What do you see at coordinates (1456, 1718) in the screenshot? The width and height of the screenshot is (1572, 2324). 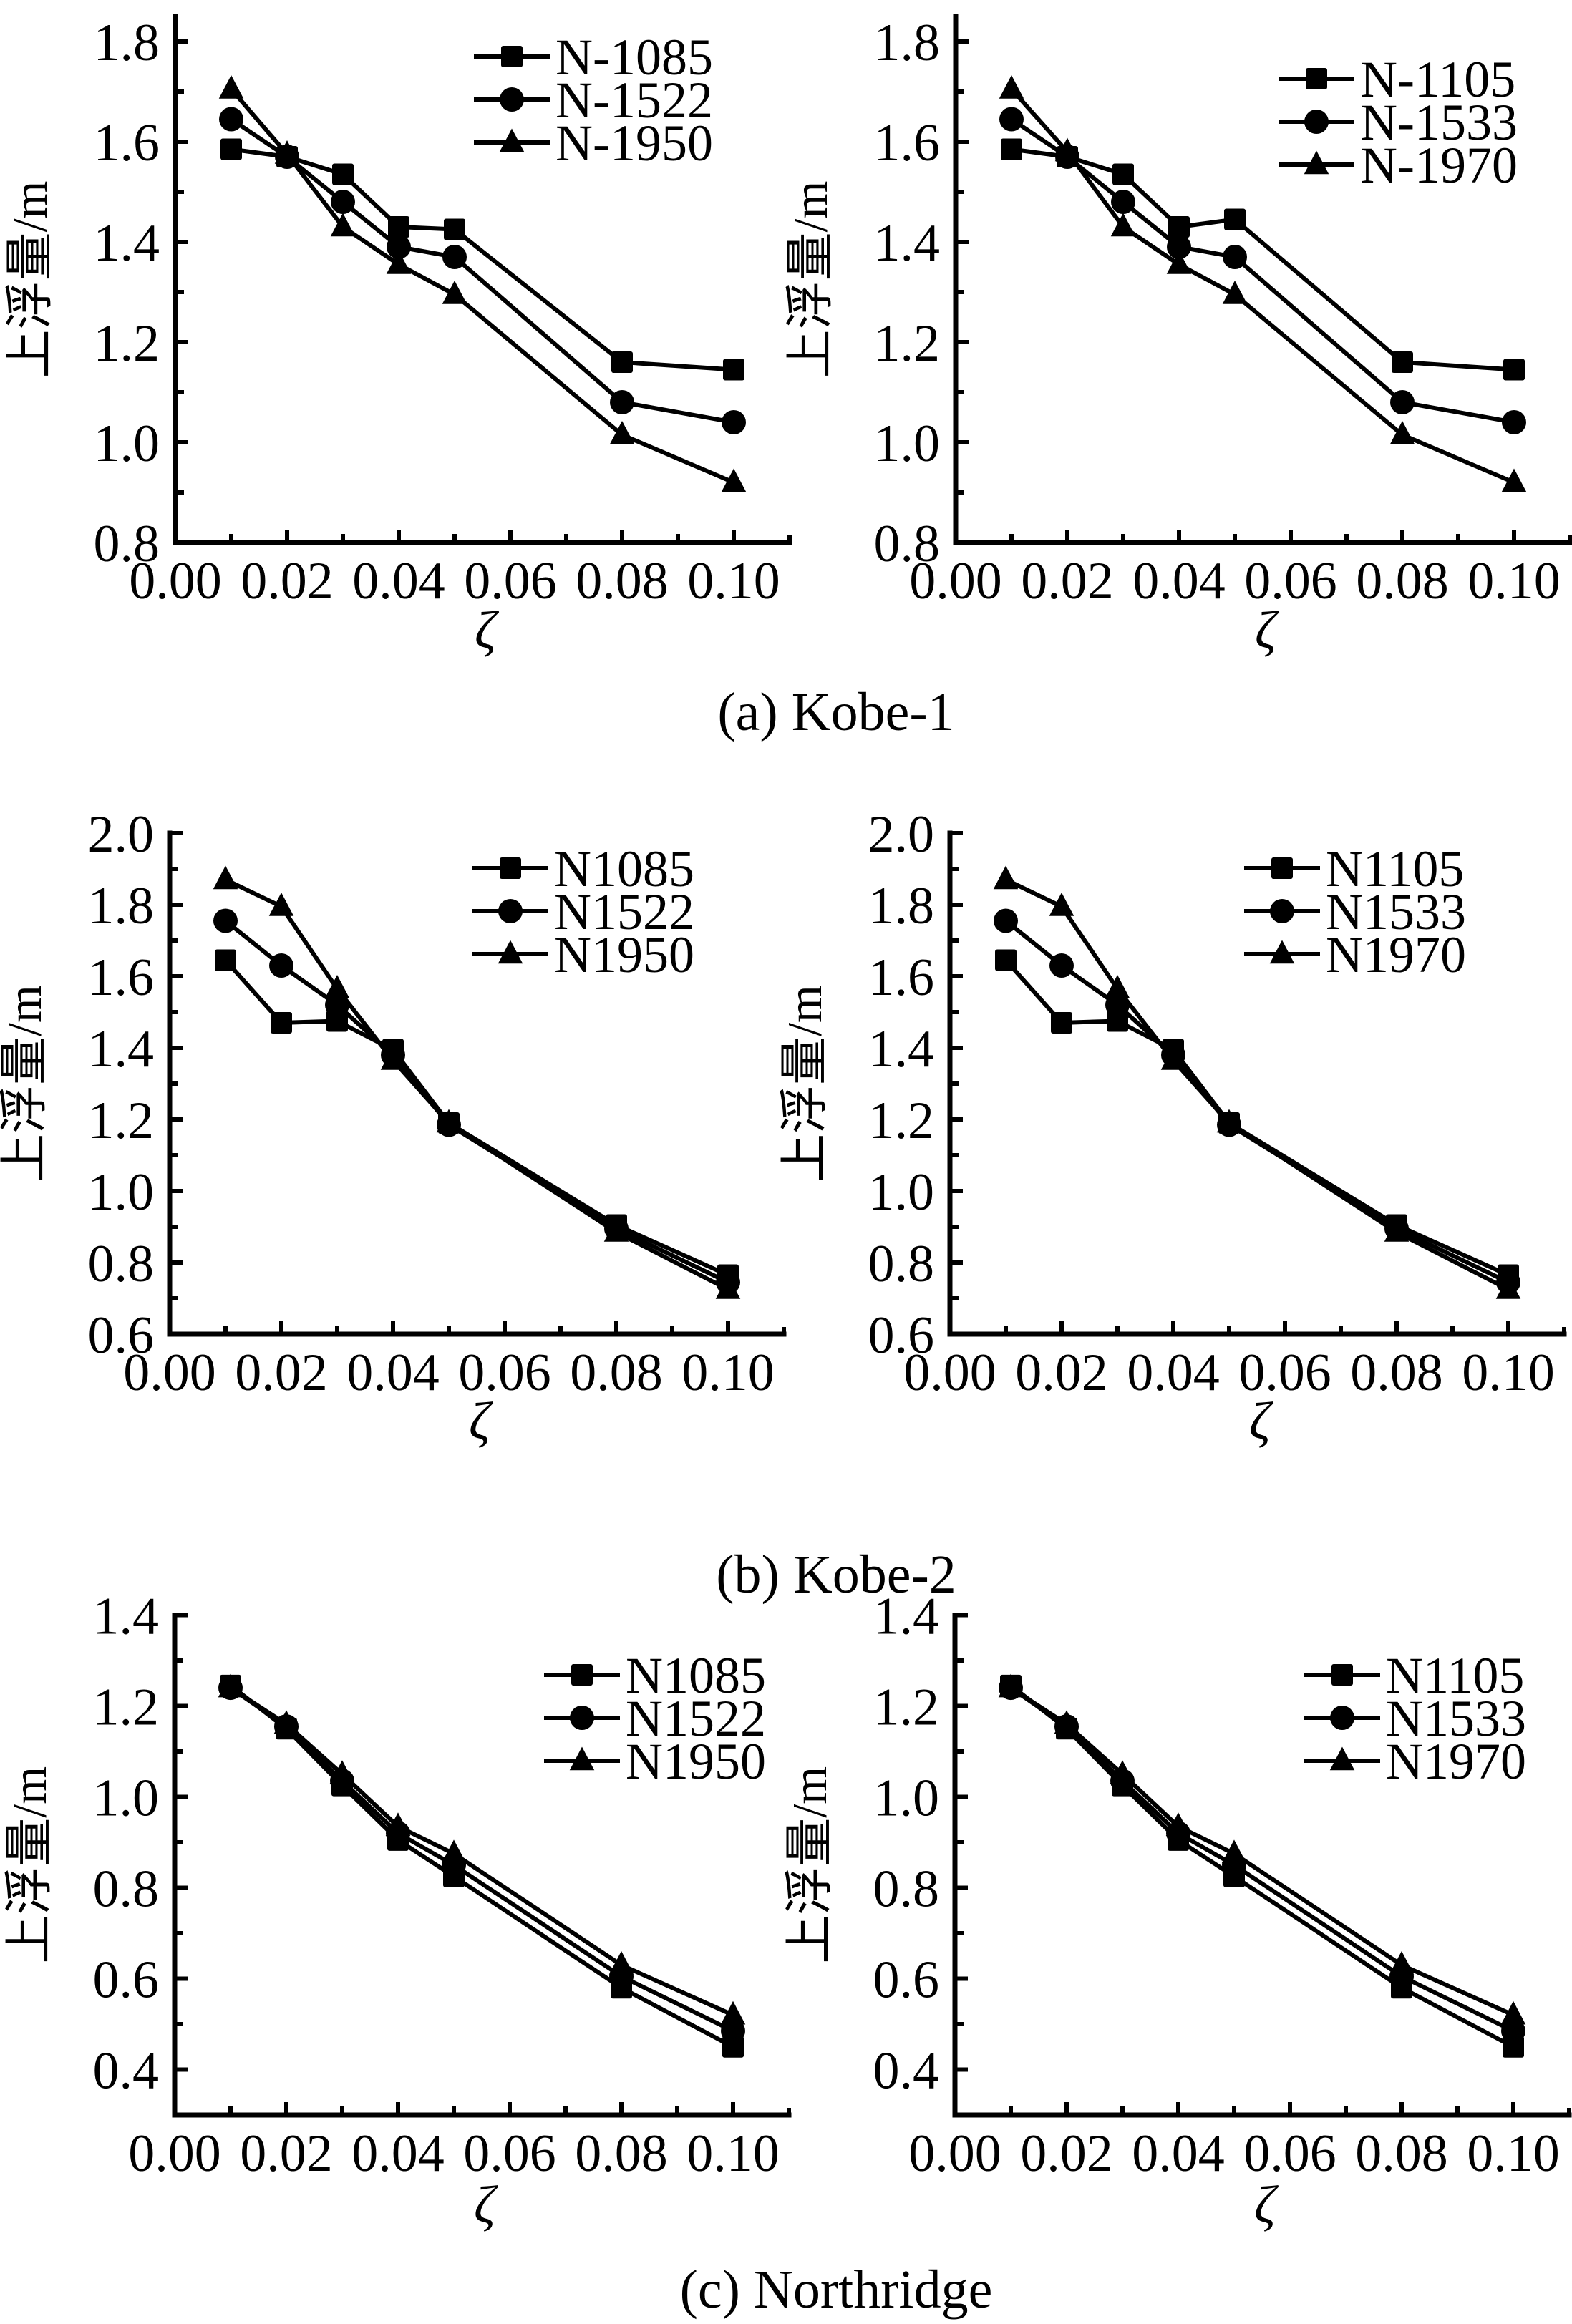 I see `legend-label: N1533` at bounding box center [1456, 1718].